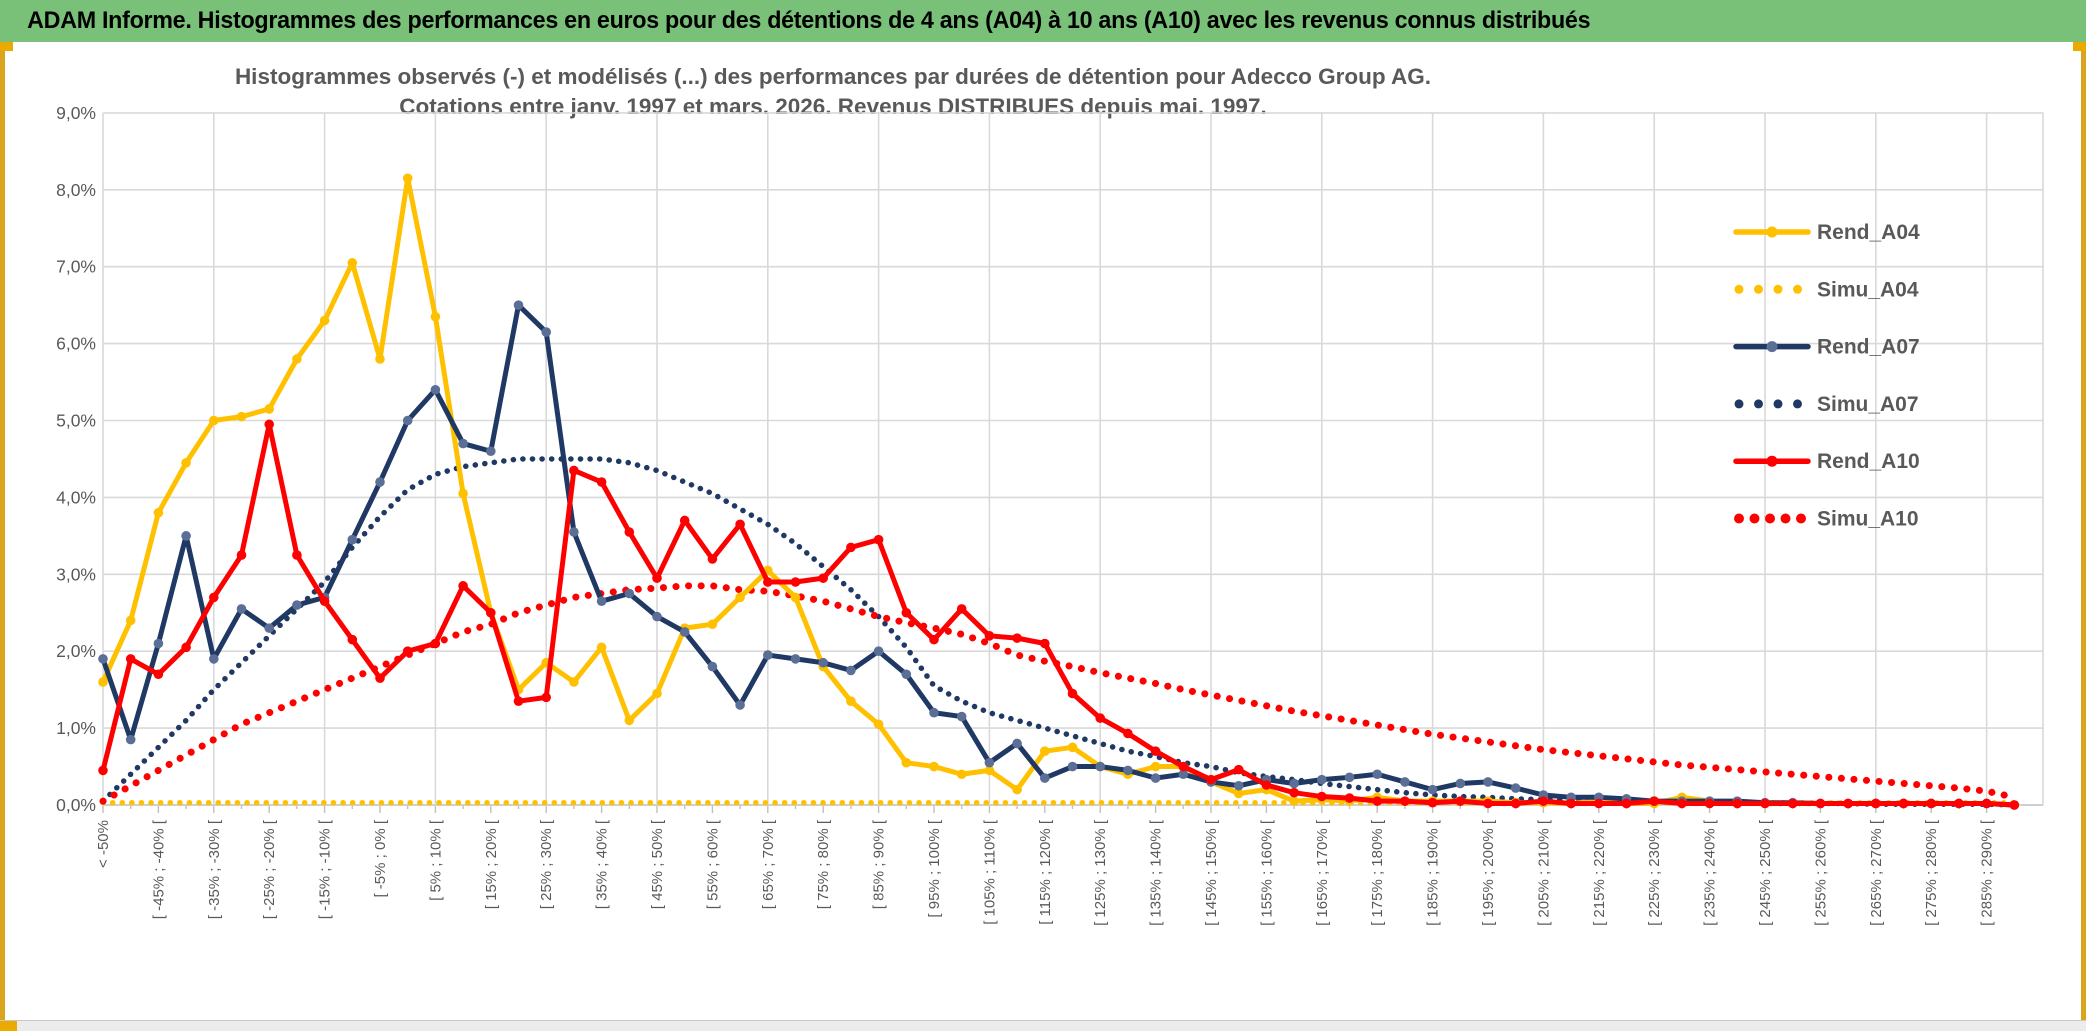 The width and height of the screenshot is (2086, 1031). Describe the element at coordinates (1043, 1025) in the screenshot. I see `horizontal-scrollbar` at that location.